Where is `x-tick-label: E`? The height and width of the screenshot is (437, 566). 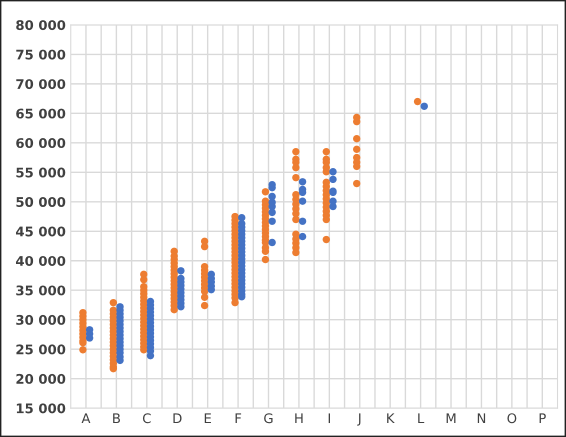 x-tick-label: E is located at coordinates (207, 418).